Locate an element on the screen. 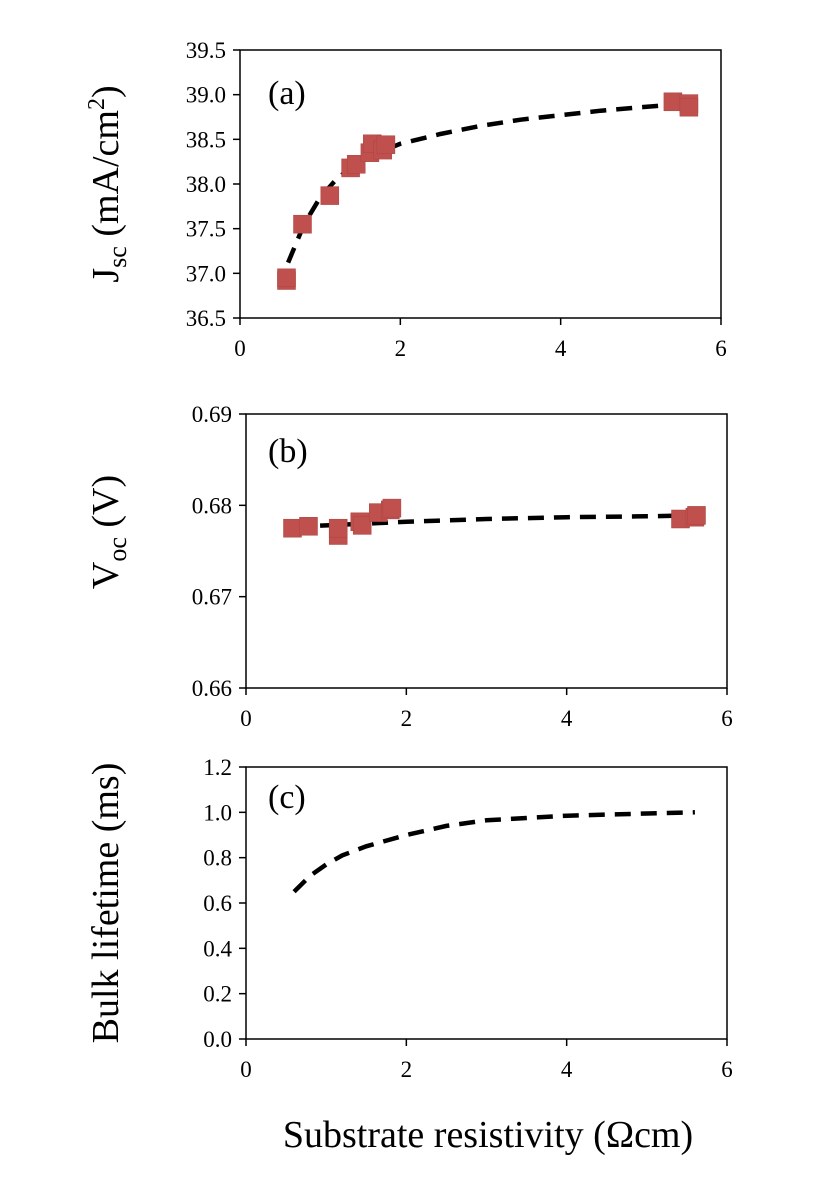 This screenshot has height=1193, width=820. y-tick-label-a: 37.0 is located at coordinates (206, 273).